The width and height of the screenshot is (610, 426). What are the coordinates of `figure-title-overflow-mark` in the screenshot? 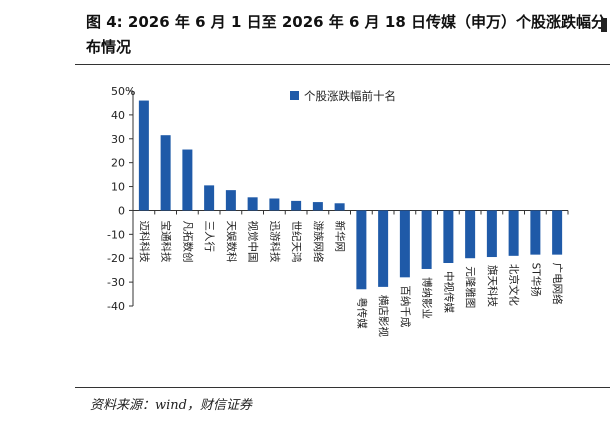 It's located at (604, 25).